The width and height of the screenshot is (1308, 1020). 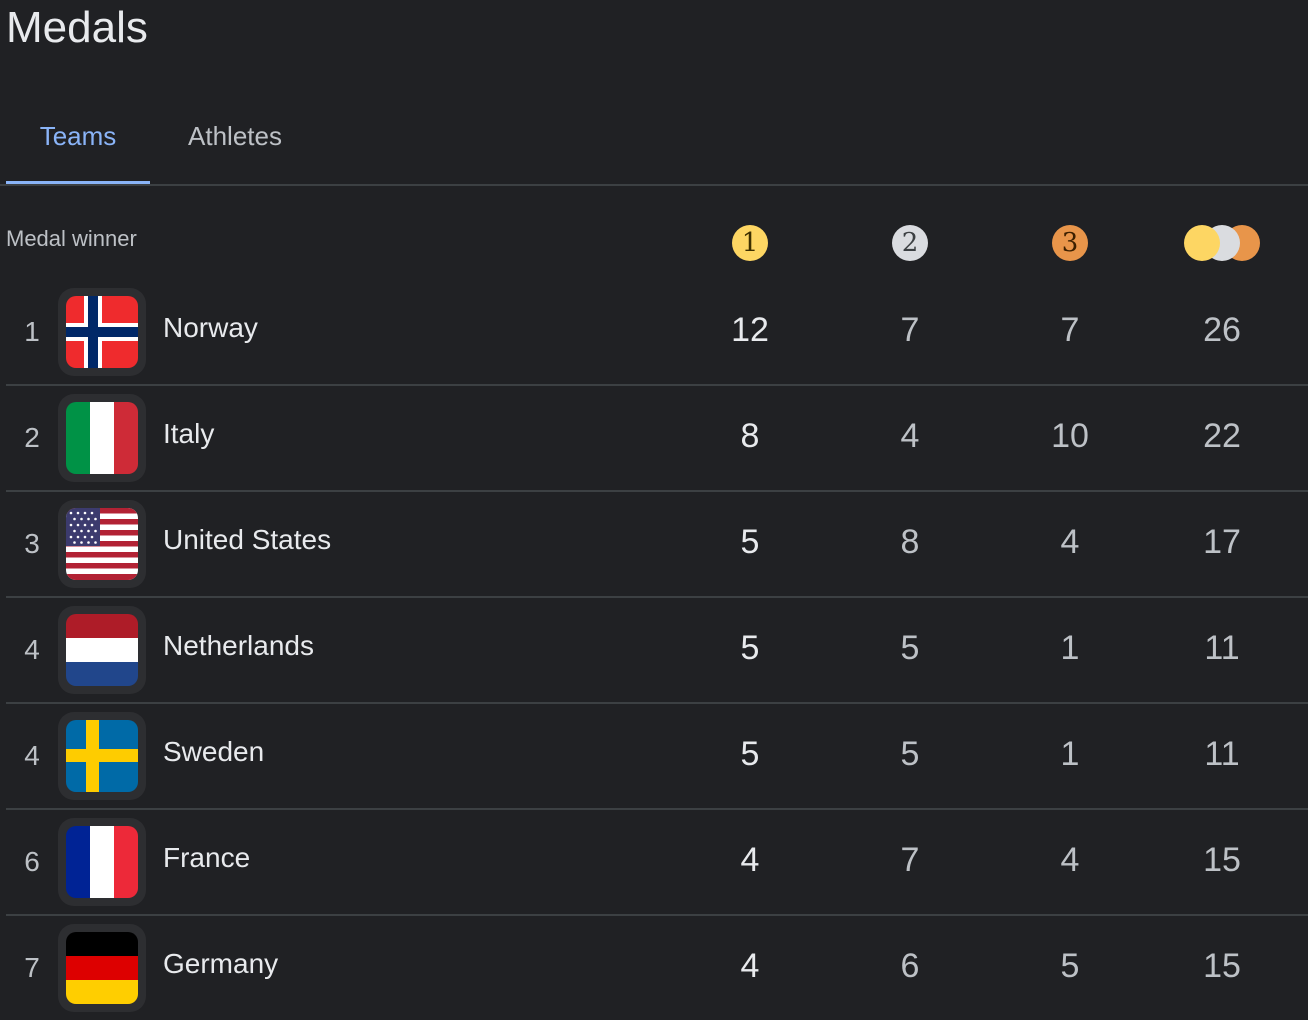 What do you see at coordinates (207, 857) in the screenshot?
I see `team-name: France` at bounding box center [207, 857].